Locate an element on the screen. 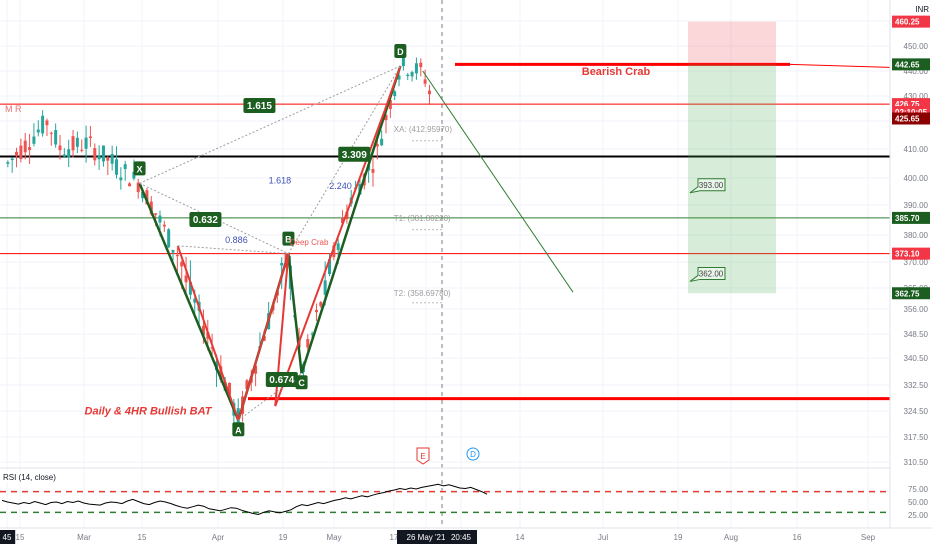 Image resolution: width=932 pixels, height=555 pixels. rsi-tick-label: 50.00 is located at coordinates (918, 502).